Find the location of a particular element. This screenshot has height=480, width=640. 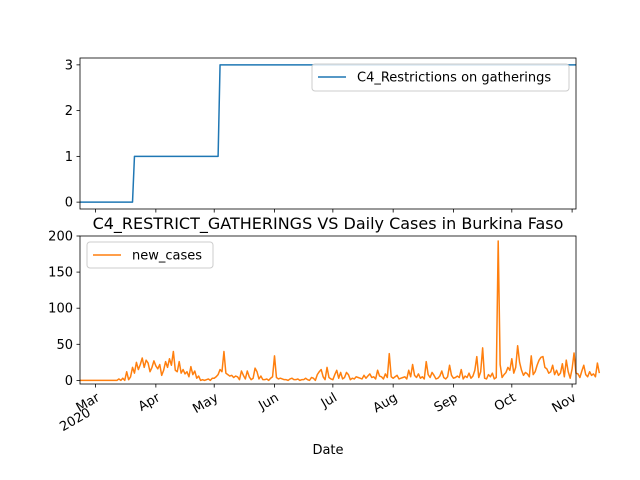

bottom-y-tick-label: 200 is located at coordinates (60, 237).